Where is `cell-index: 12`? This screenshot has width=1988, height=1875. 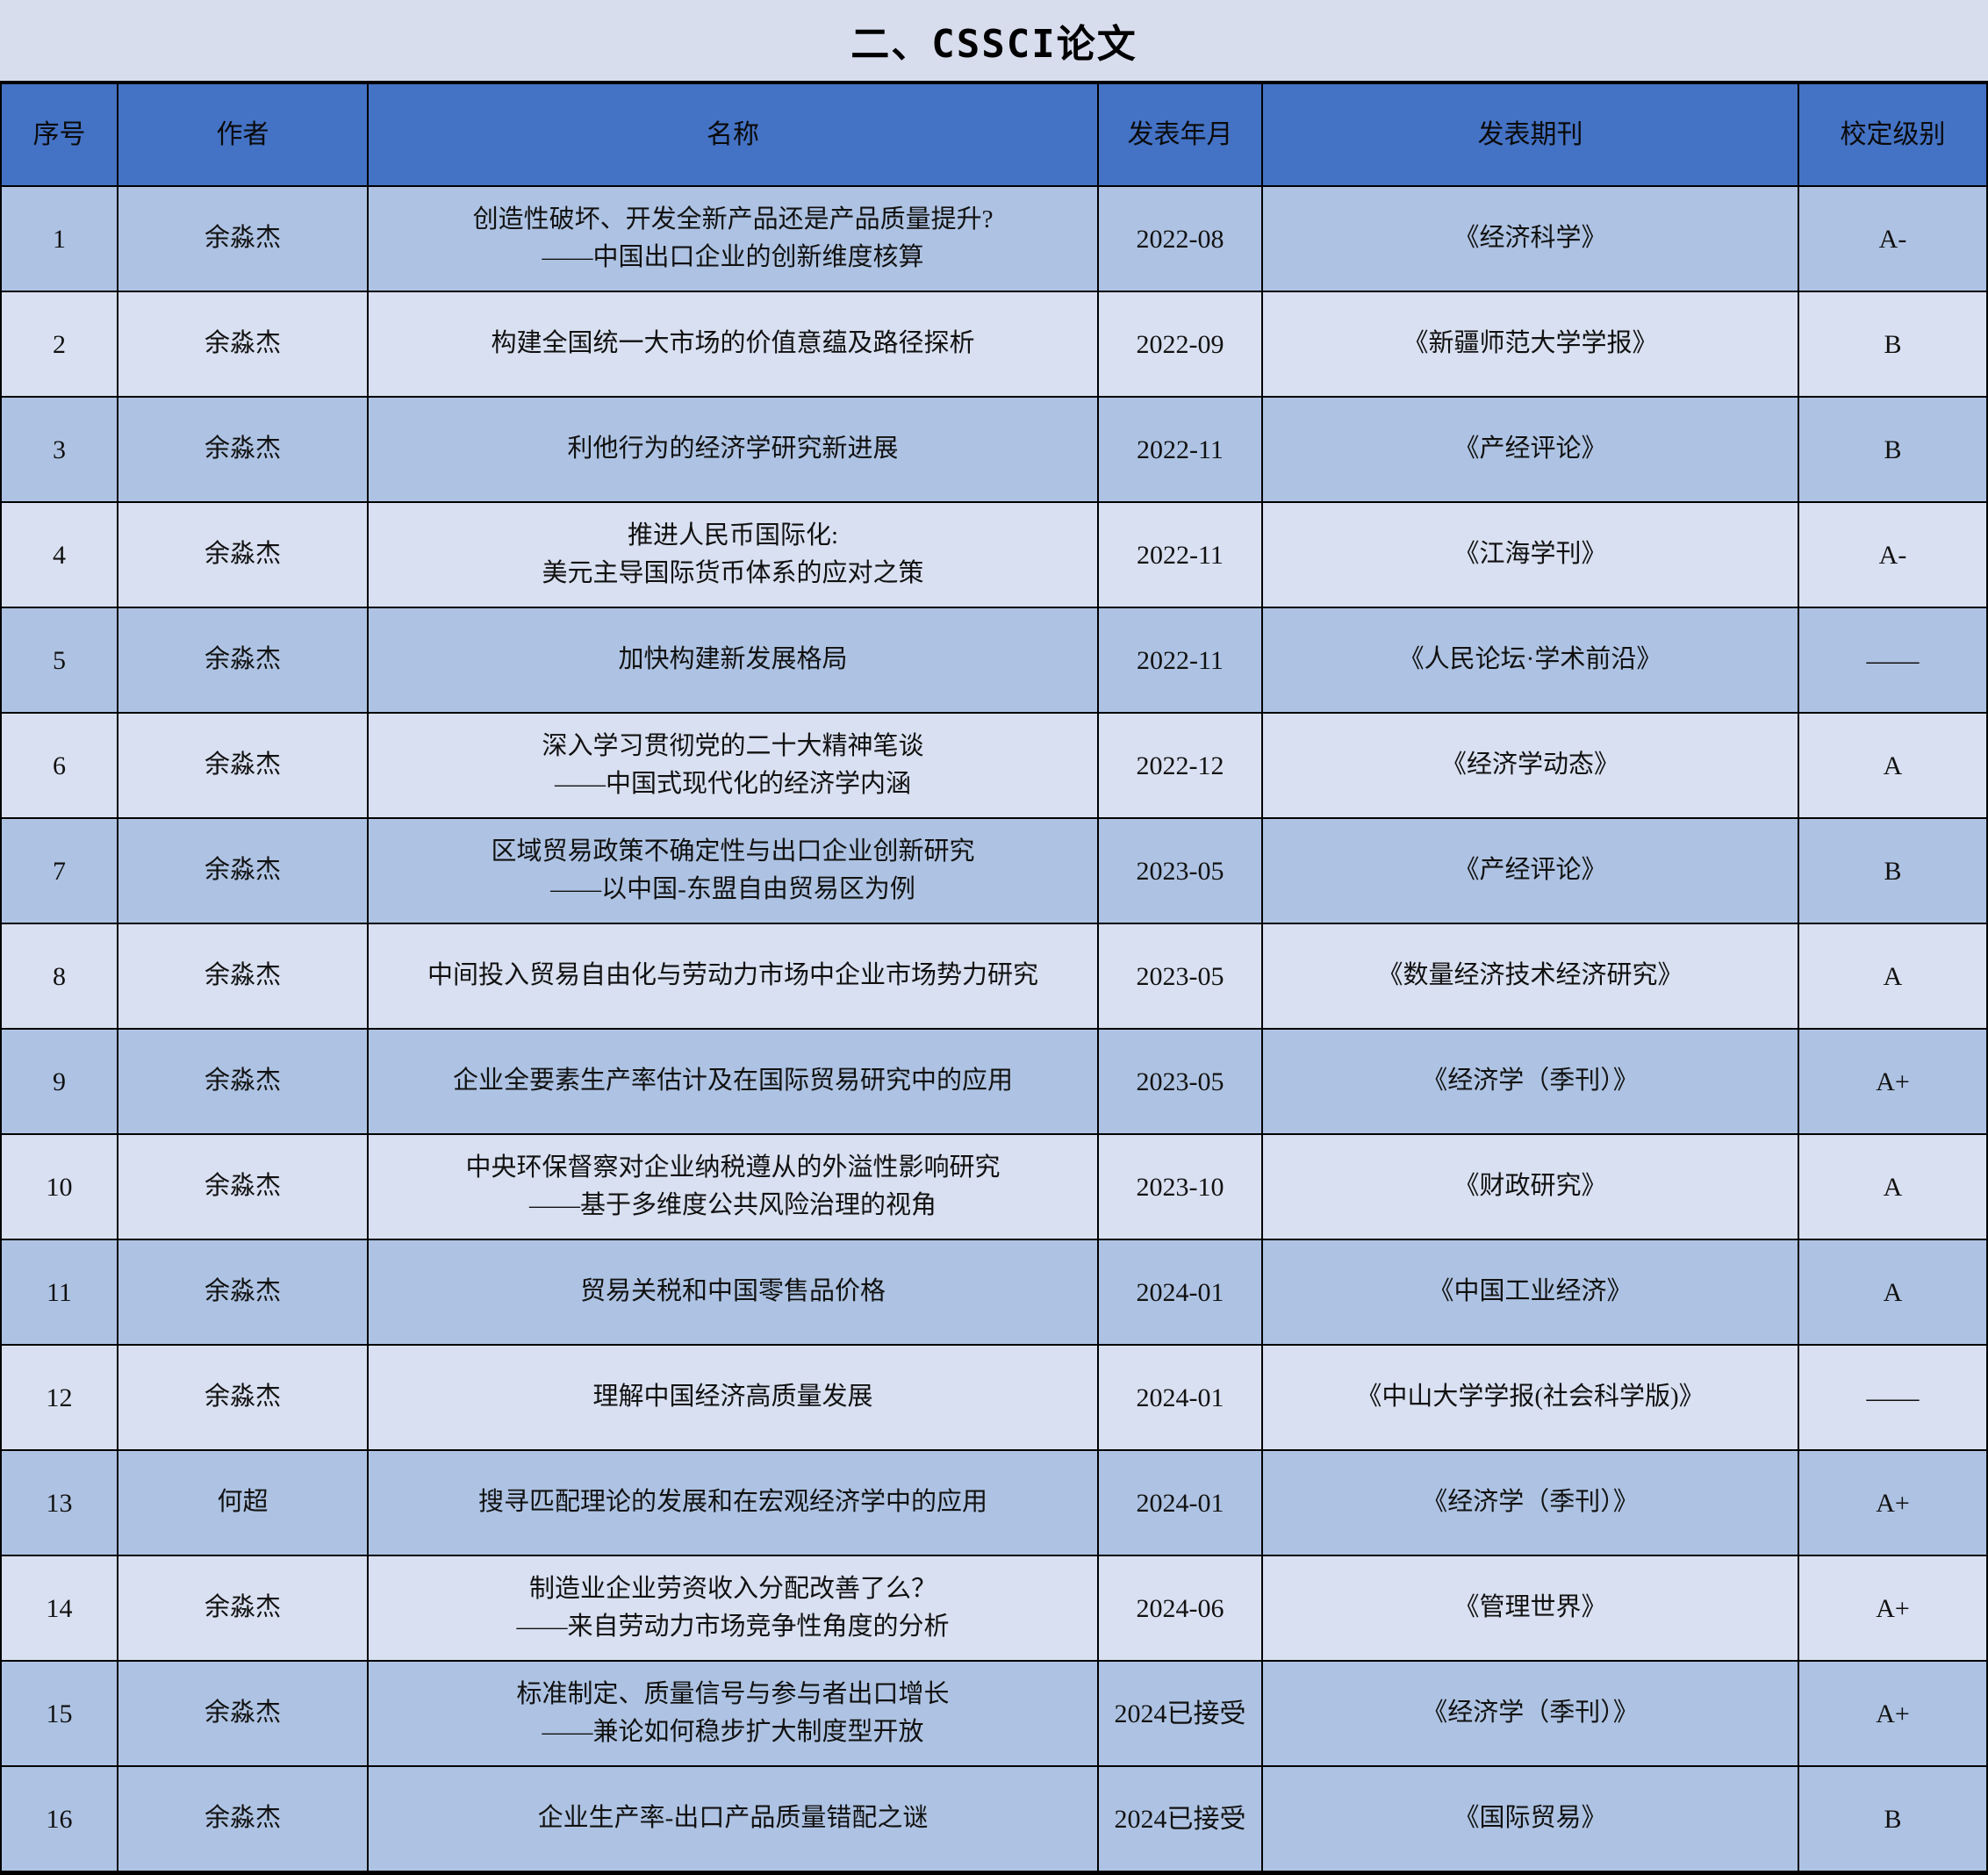 cell-index: 12 is located at coordinates (60, 1398).